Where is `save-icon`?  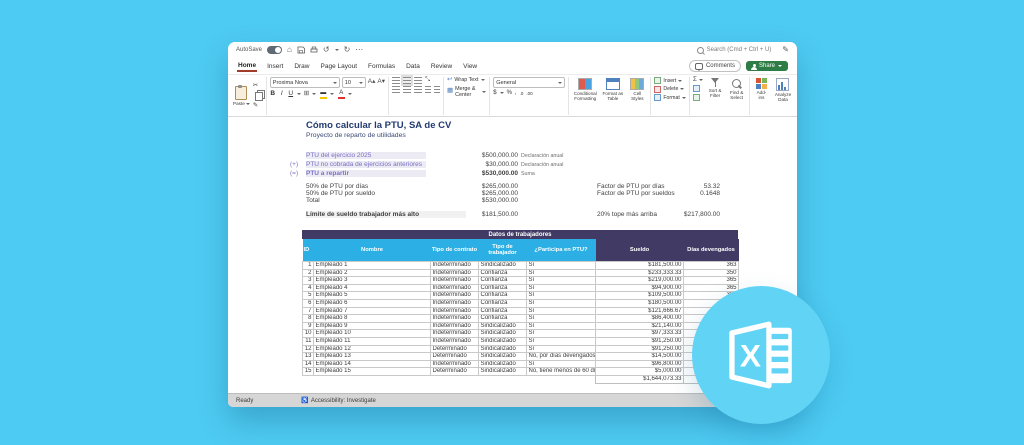 save-icon is located at coordinates (301, 50).